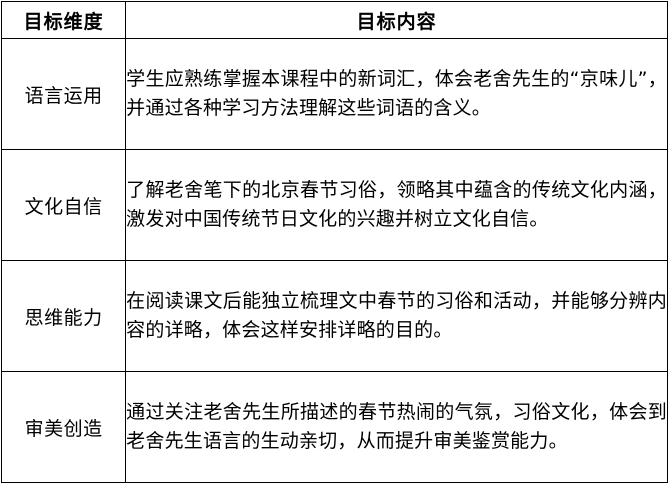  I want to click on dimension-aesthetic: 审美创造, so click(63, 427).